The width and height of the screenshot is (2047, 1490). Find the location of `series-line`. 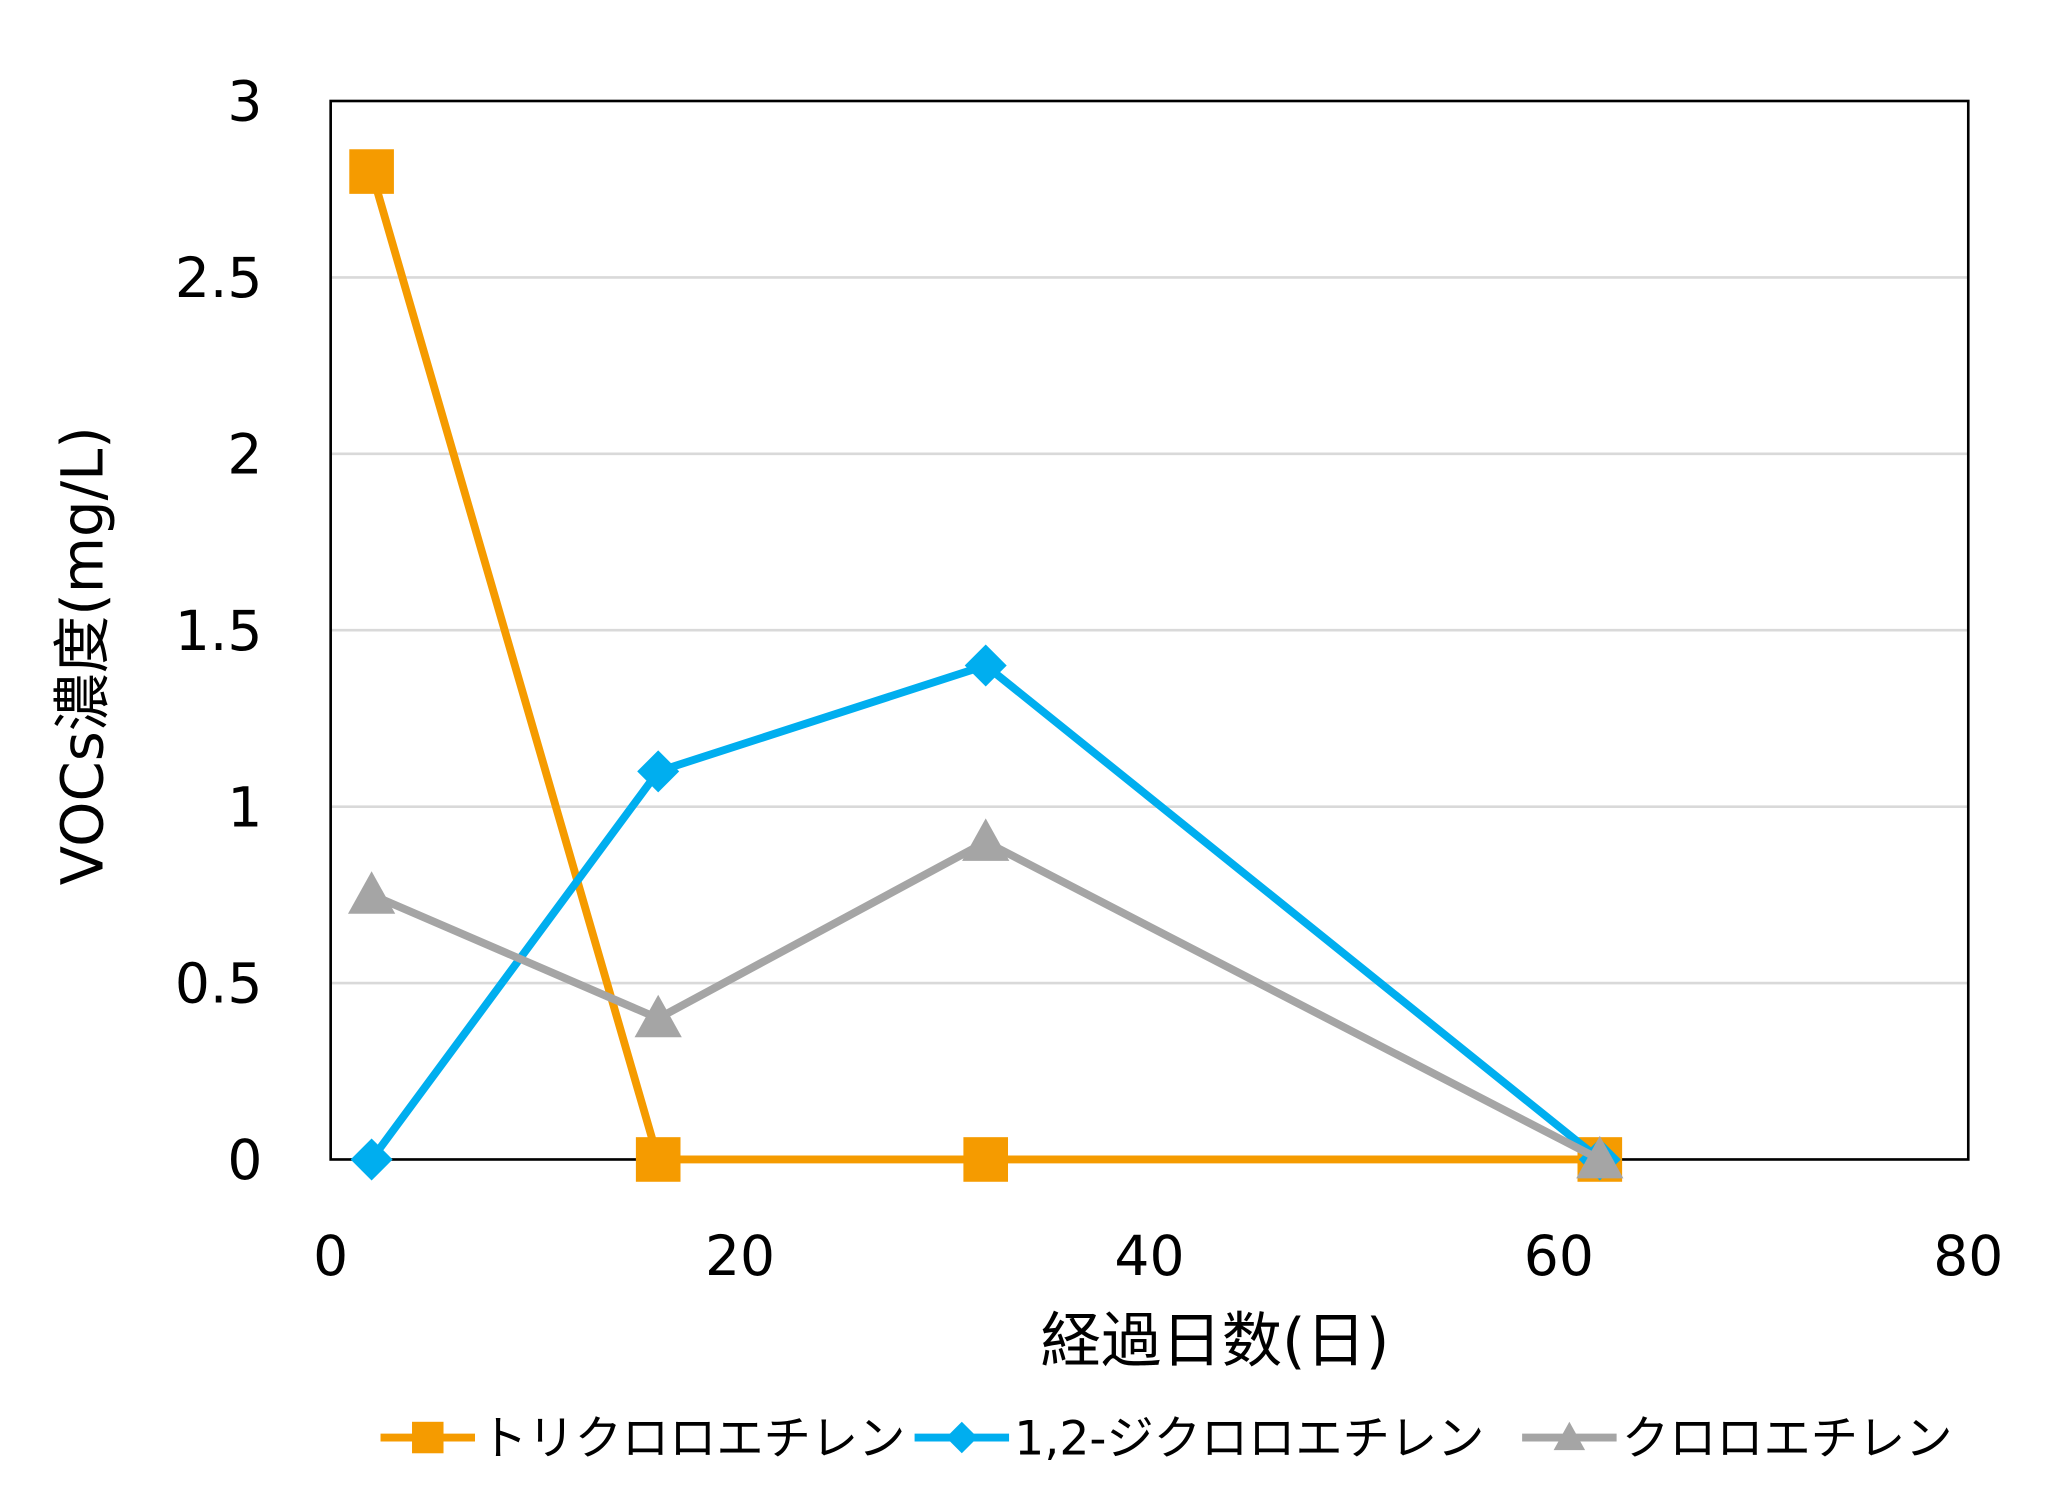

series-line is located at coordinates (986, 1000).